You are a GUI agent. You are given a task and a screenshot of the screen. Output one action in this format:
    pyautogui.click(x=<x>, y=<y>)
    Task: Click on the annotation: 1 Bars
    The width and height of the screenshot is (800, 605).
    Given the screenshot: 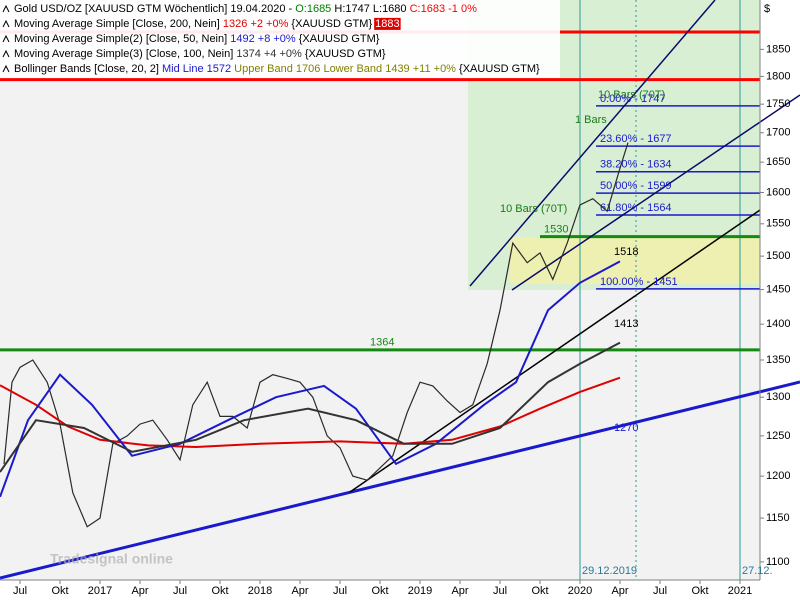 What is the action you would take?
    pyautogui.click(x=591, y=120)
    